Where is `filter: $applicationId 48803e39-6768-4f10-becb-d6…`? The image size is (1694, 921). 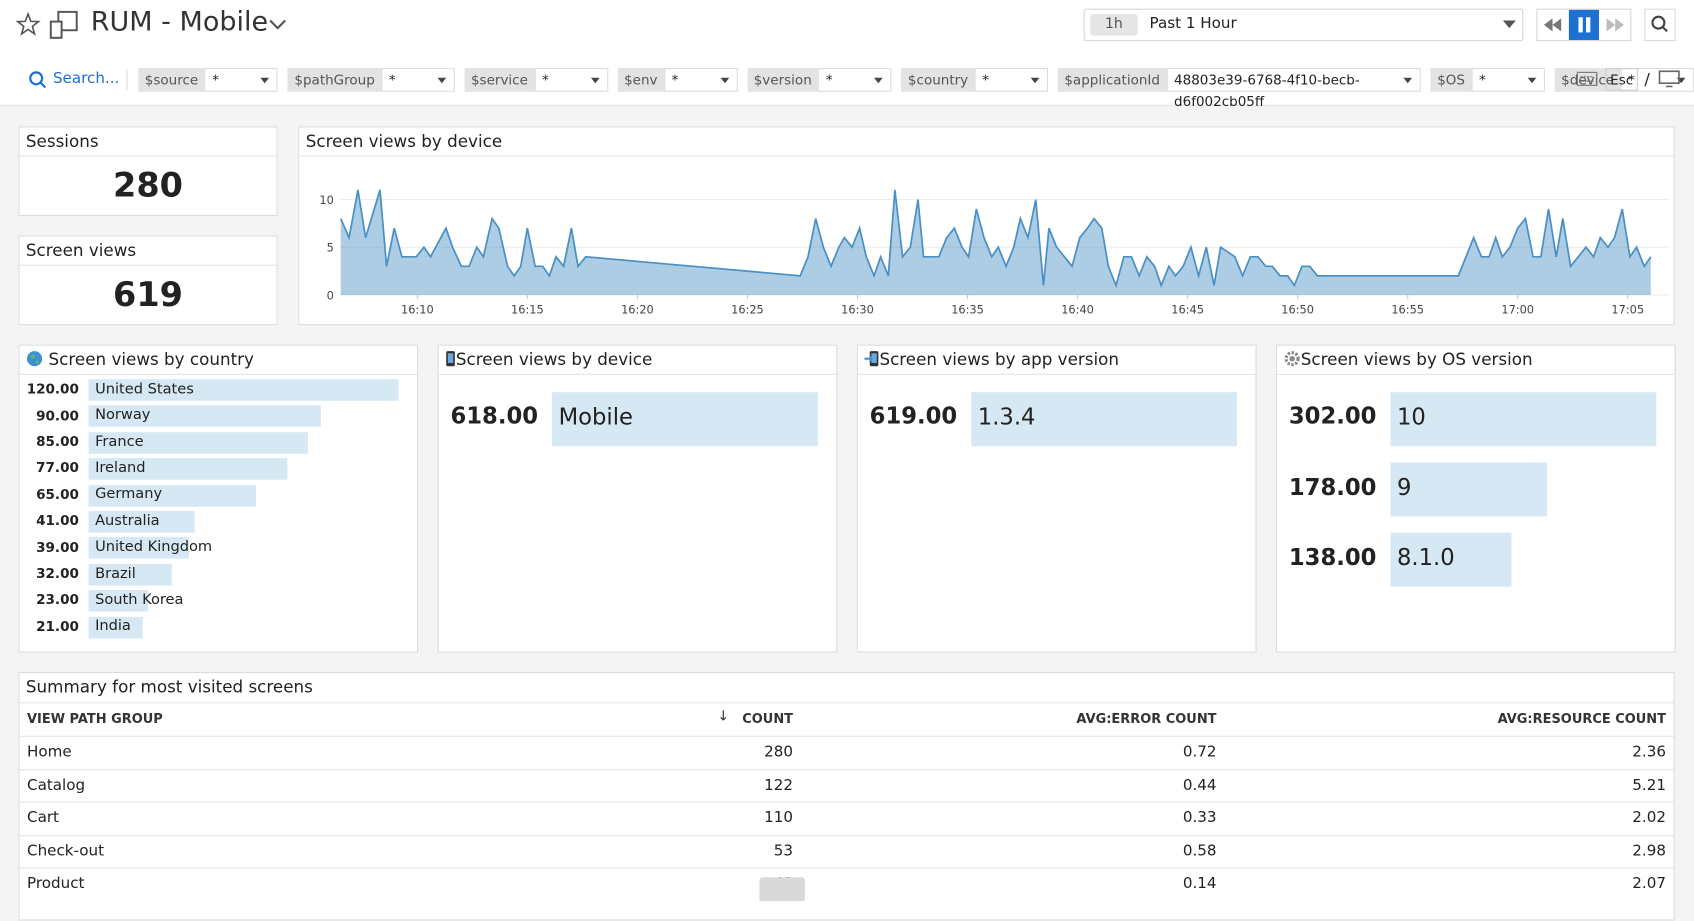 filter: $applicationId 48803e39-6768-4f10-becb-d6… is located at coordinates (1239, 88).